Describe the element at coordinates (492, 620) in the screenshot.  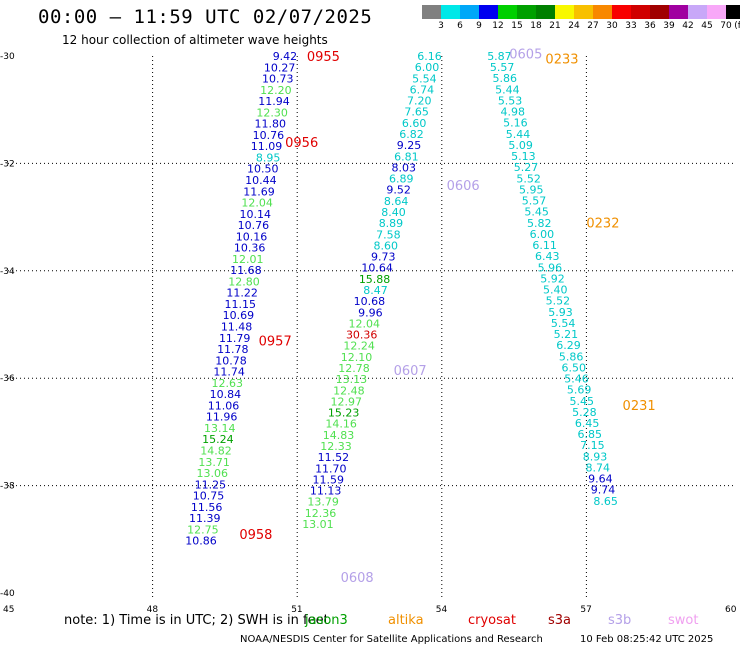
I see `satellite-legend-cryosat: cryosat` at that location.